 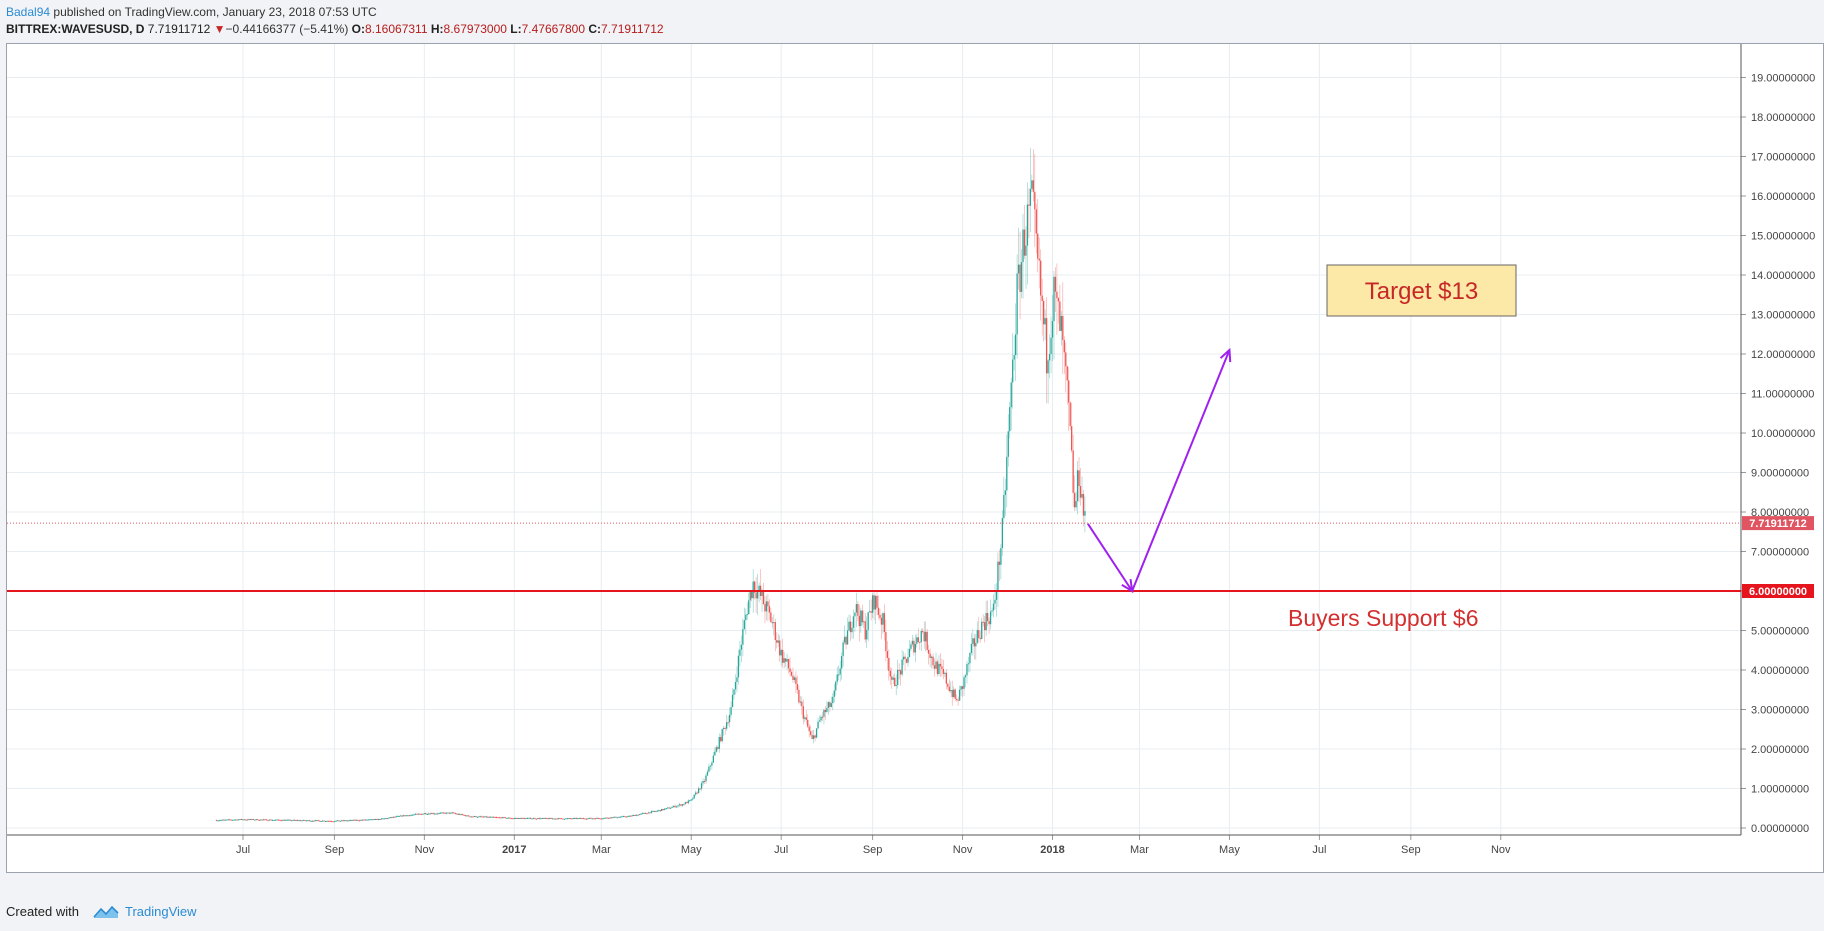 What do you see at coordinates (1229, 850) in the screenshot?
I see `x-tick-label: May` at bounding box center [1229, 850].